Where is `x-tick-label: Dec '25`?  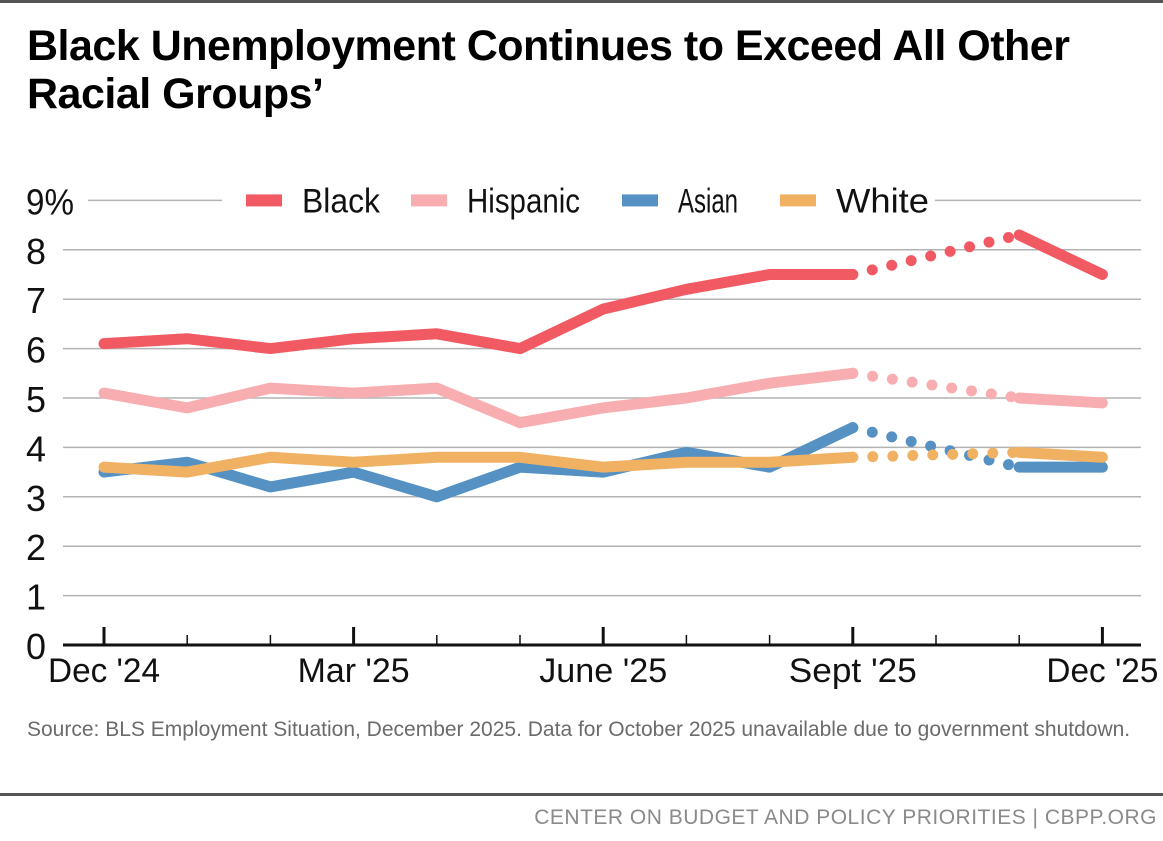 x-tick-label: Dec '25 is located at coordinates (1102, 671).